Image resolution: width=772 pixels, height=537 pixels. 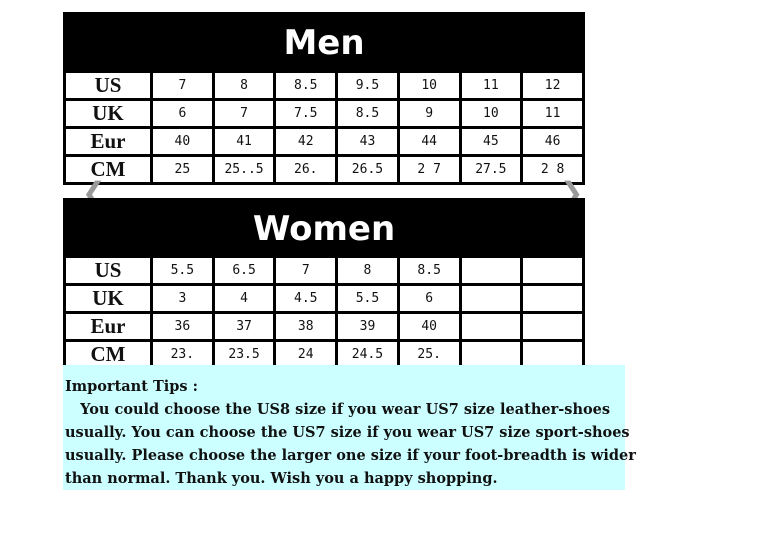 I want to click on women-row-uk: UK 3 4 4.5 5.5 6, so click(x=324, y=298).